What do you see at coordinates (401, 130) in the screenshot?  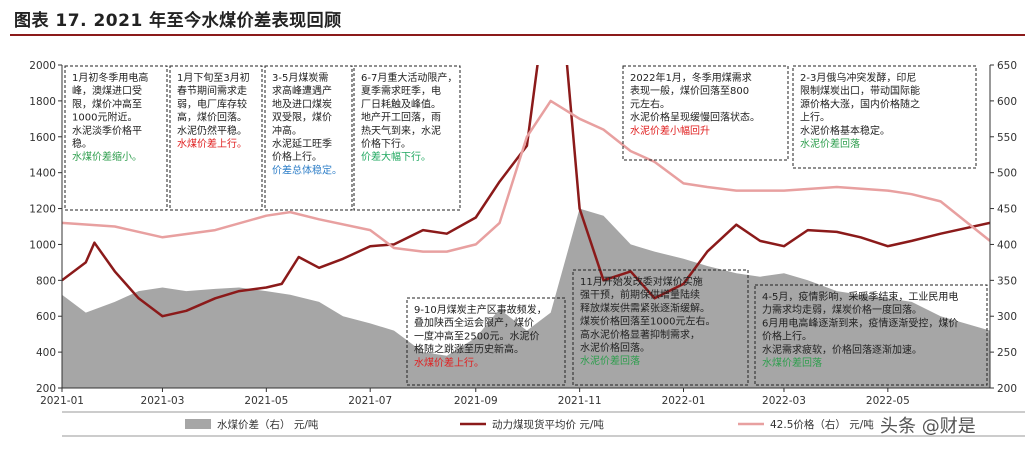 I see `annotation-text-3-4: 热天气到来，水泥` at bounding box center [401, 130].